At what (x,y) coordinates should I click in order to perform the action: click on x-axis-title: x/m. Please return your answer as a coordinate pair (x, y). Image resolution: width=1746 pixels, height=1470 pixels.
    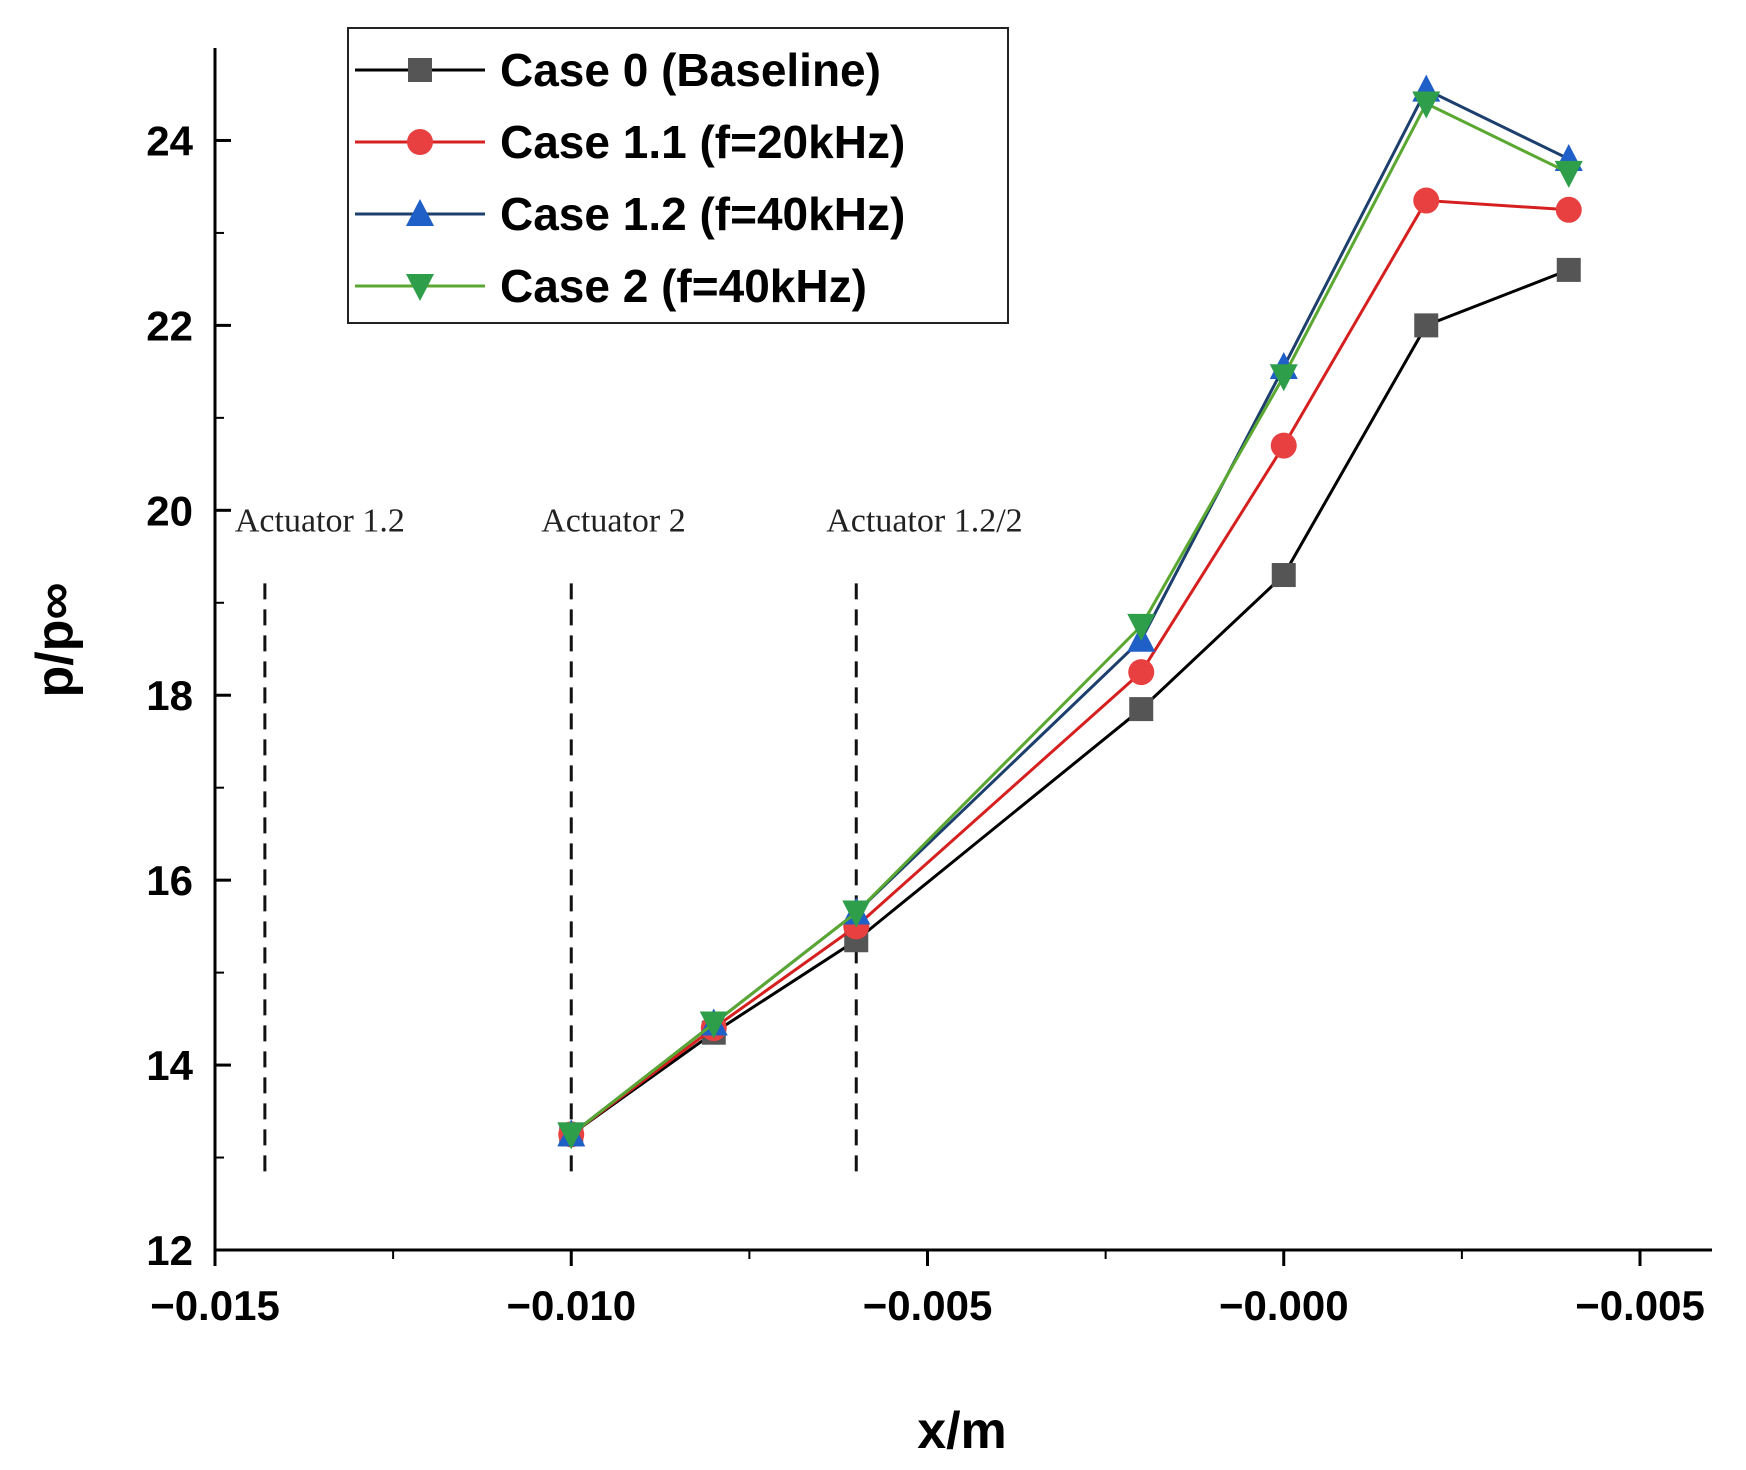
    Looking at the image, I should click on (962, 1431).